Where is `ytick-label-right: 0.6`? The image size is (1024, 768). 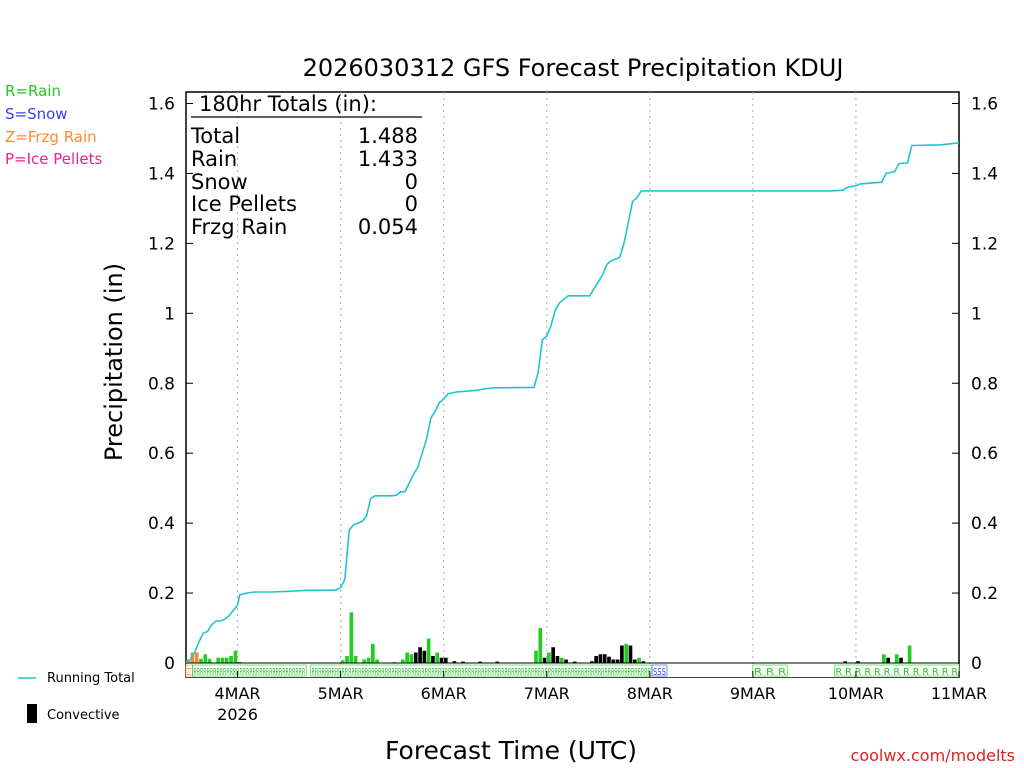 ytick-label-right: 0.6 is located at coordinates (984, 454).